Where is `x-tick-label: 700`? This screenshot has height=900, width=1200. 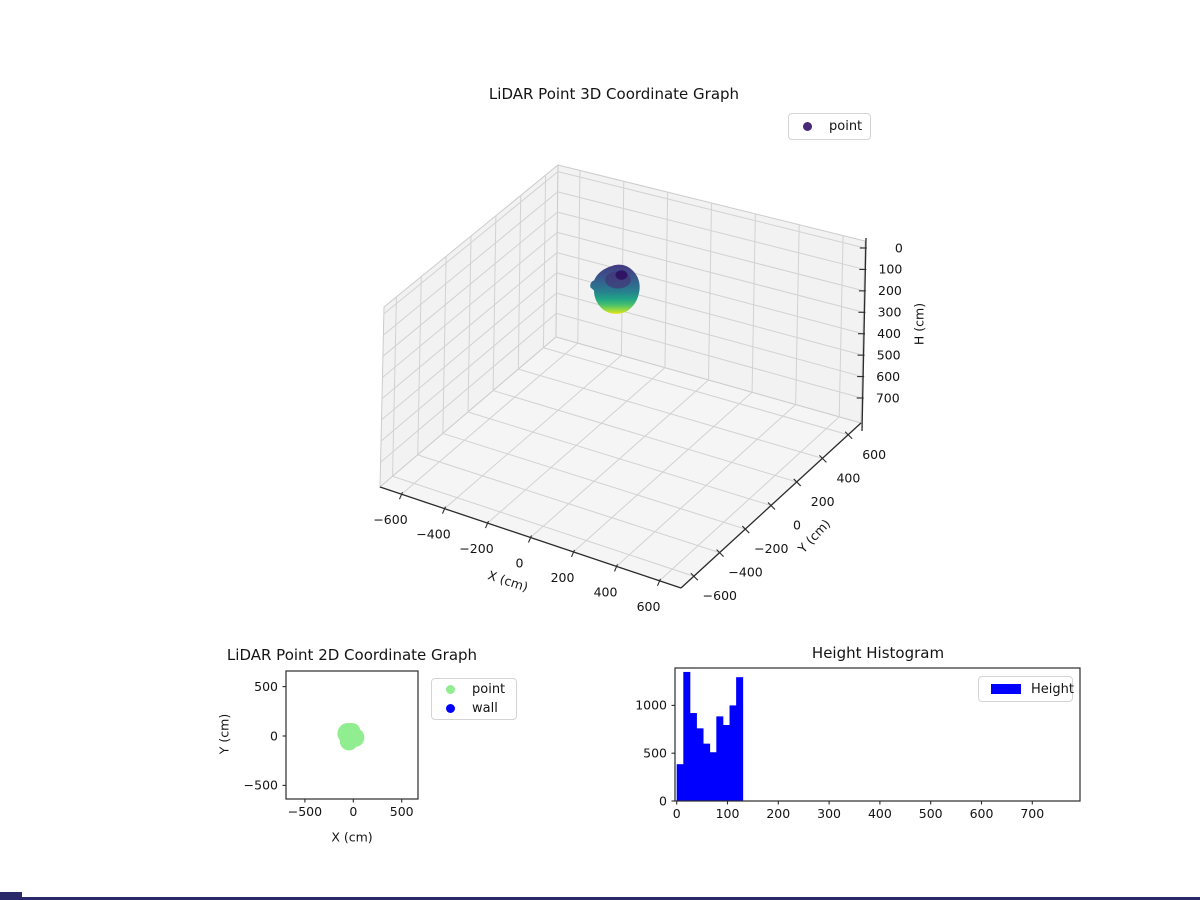
x-tick-label: 700 is located at coordinates (1032, 813).